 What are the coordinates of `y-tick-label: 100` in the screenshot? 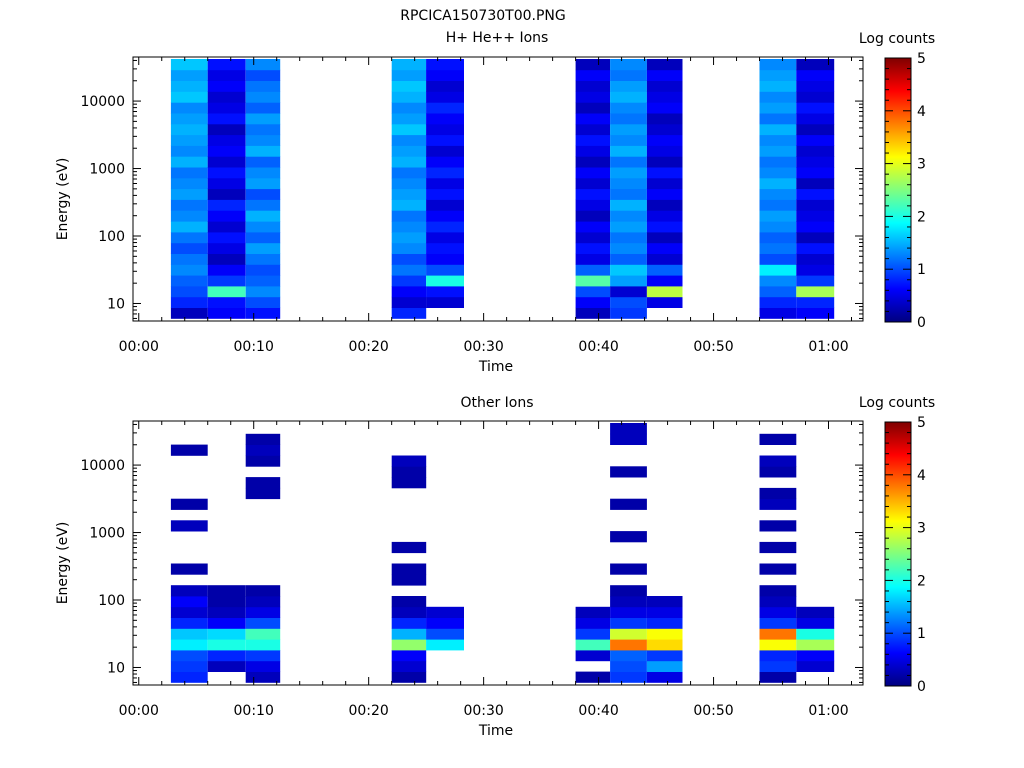 It's located at (111, 601).